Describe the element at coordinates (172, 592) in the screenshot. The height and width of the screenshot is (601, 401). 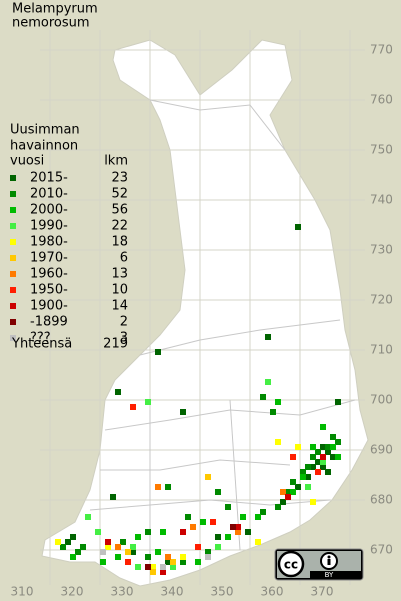
I see `x-tick-label: 340` at that location.